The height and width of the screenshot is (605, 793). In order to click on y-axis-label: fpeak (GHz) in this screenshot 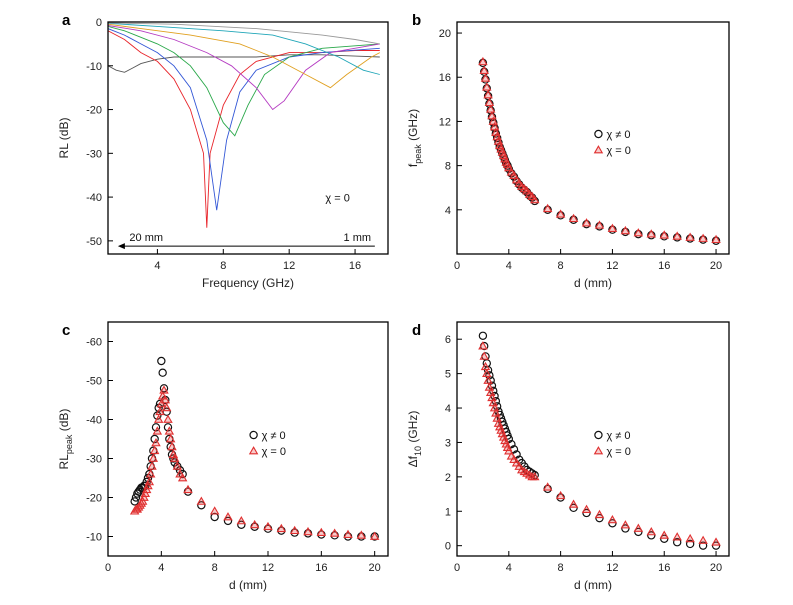, I will do `click(414, 138)`.